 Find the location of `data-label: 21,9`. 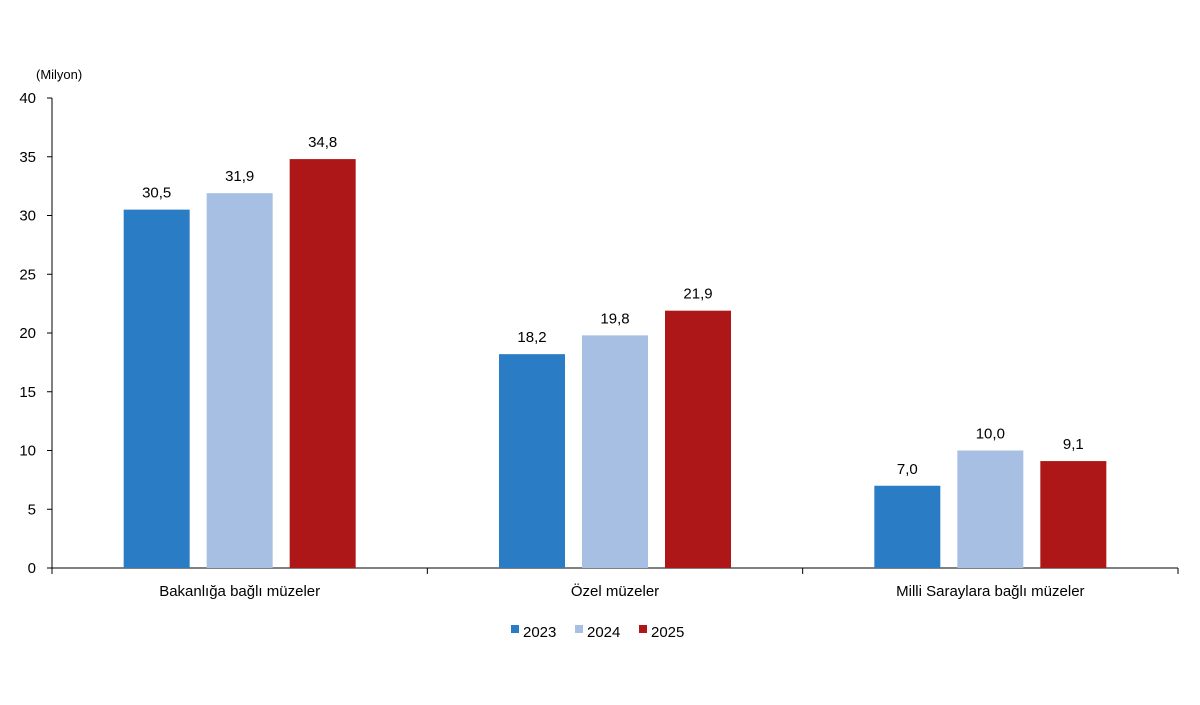

data-label: 21,9 is located at coordinates (697, 294).